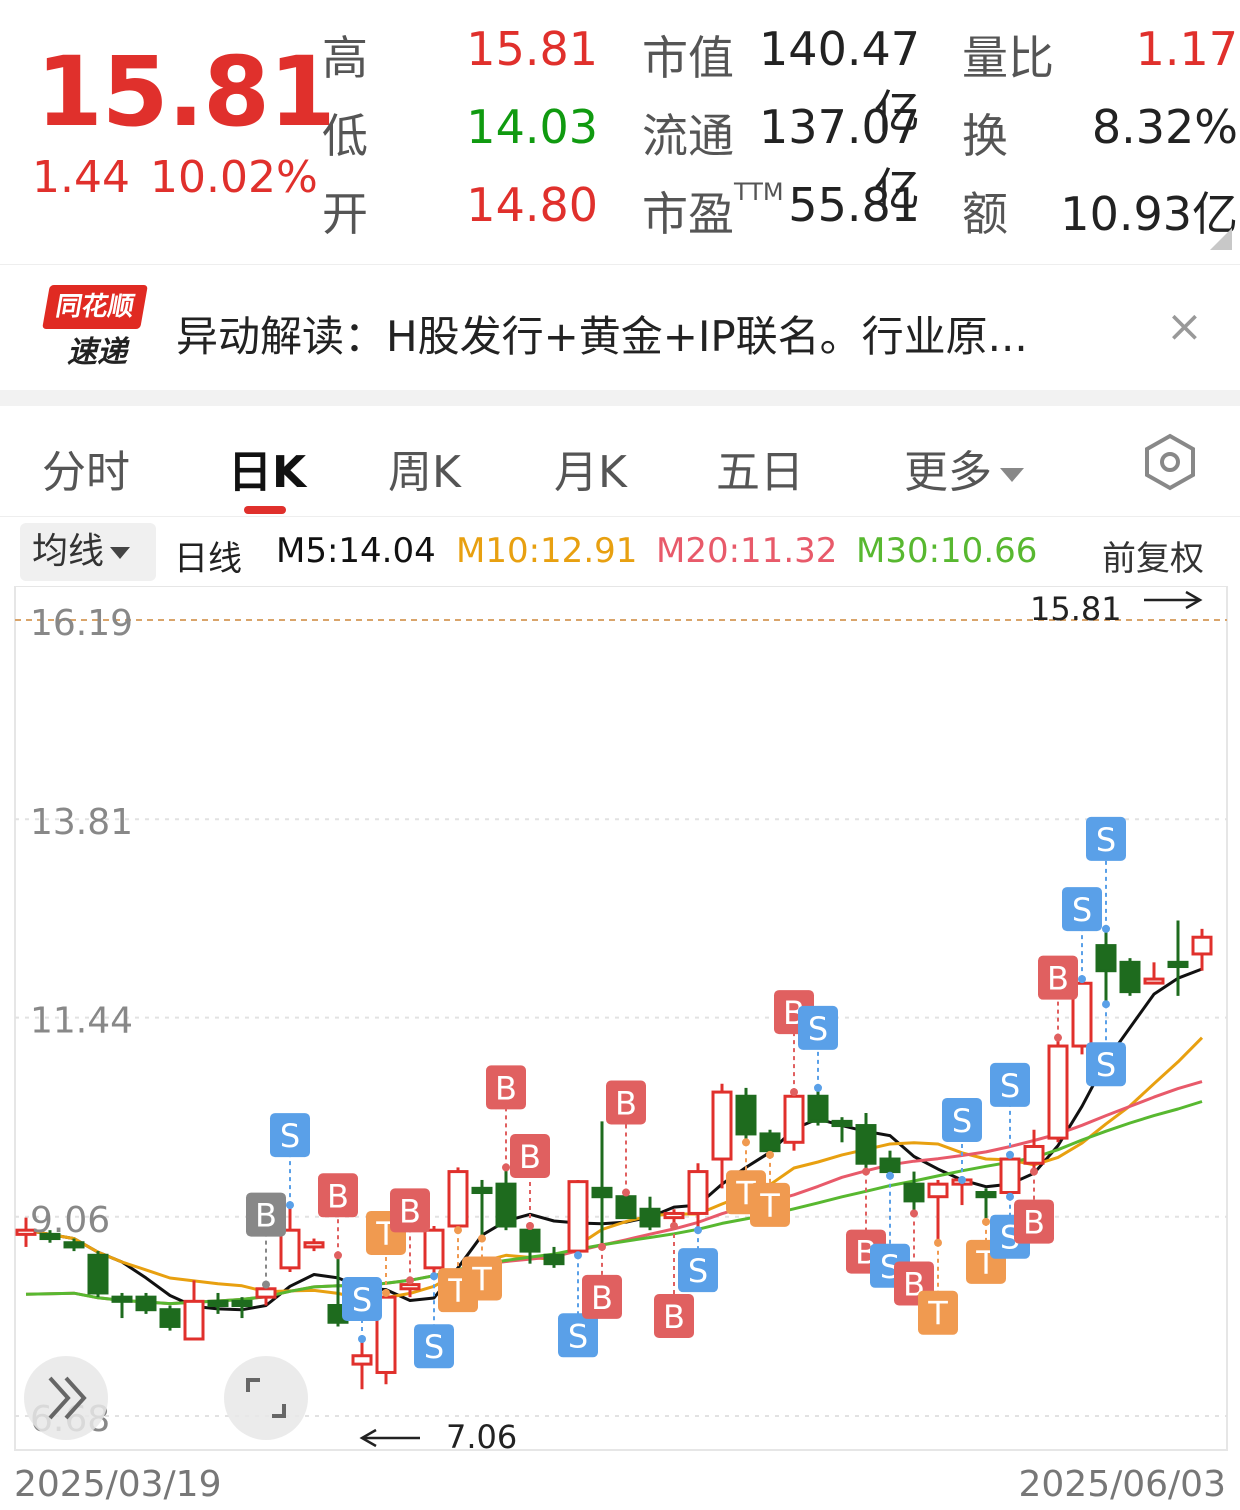  Describe the element at coordinates (267, 472) in the screenshot. I see `tab-daily-k: 日K` at that location.